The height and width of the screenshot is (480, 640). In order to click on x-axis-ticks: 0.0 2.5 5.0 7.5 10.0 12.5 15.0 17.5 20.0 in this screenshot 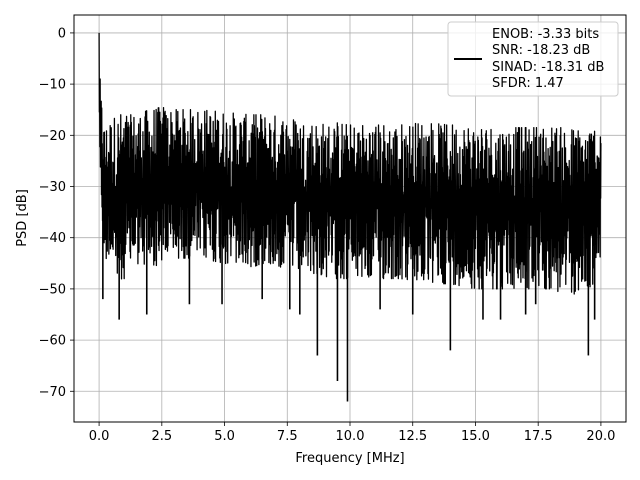, I will do `click(352, 433)`.